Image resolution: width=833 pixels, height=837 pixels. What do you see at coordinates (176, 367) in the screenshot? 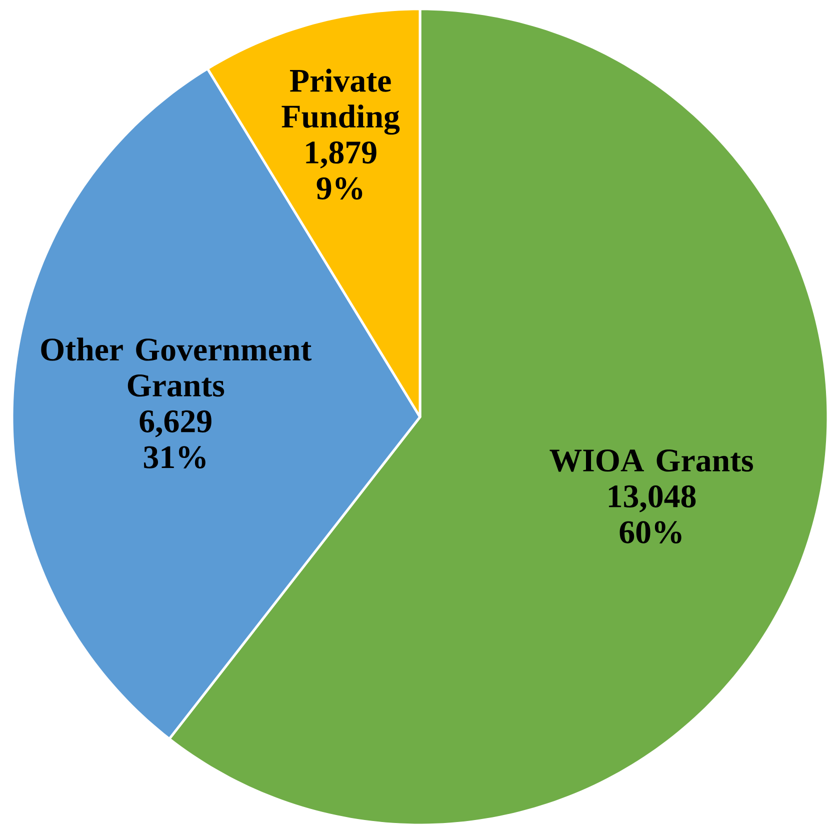
I see `slice-label: Other Government Grants` at bounding box center [176, 367].